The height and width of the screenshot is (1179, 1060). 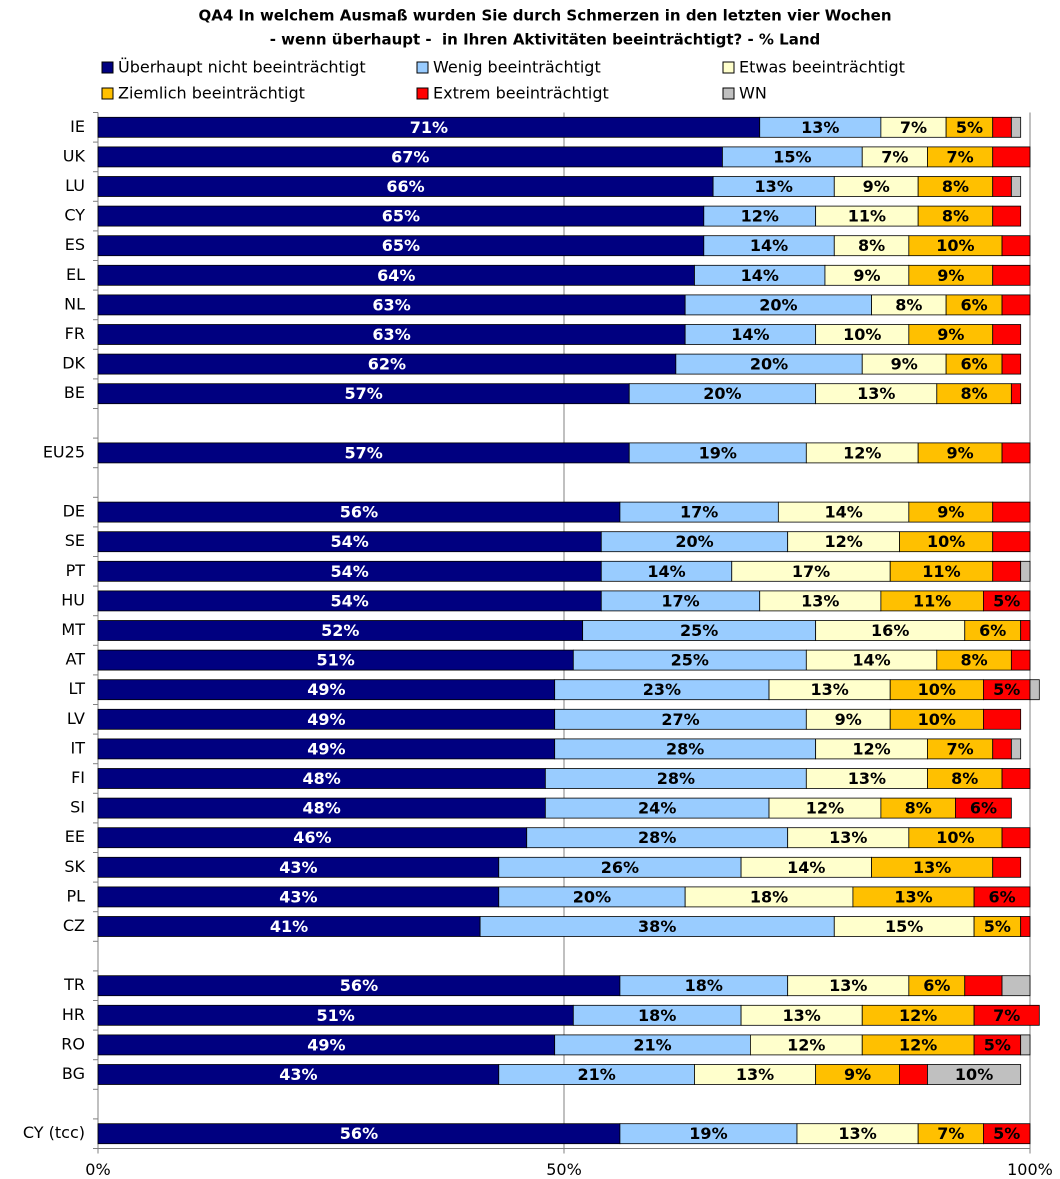 I want to click on y-tick-label: RO, so click(x=73, y=1043).